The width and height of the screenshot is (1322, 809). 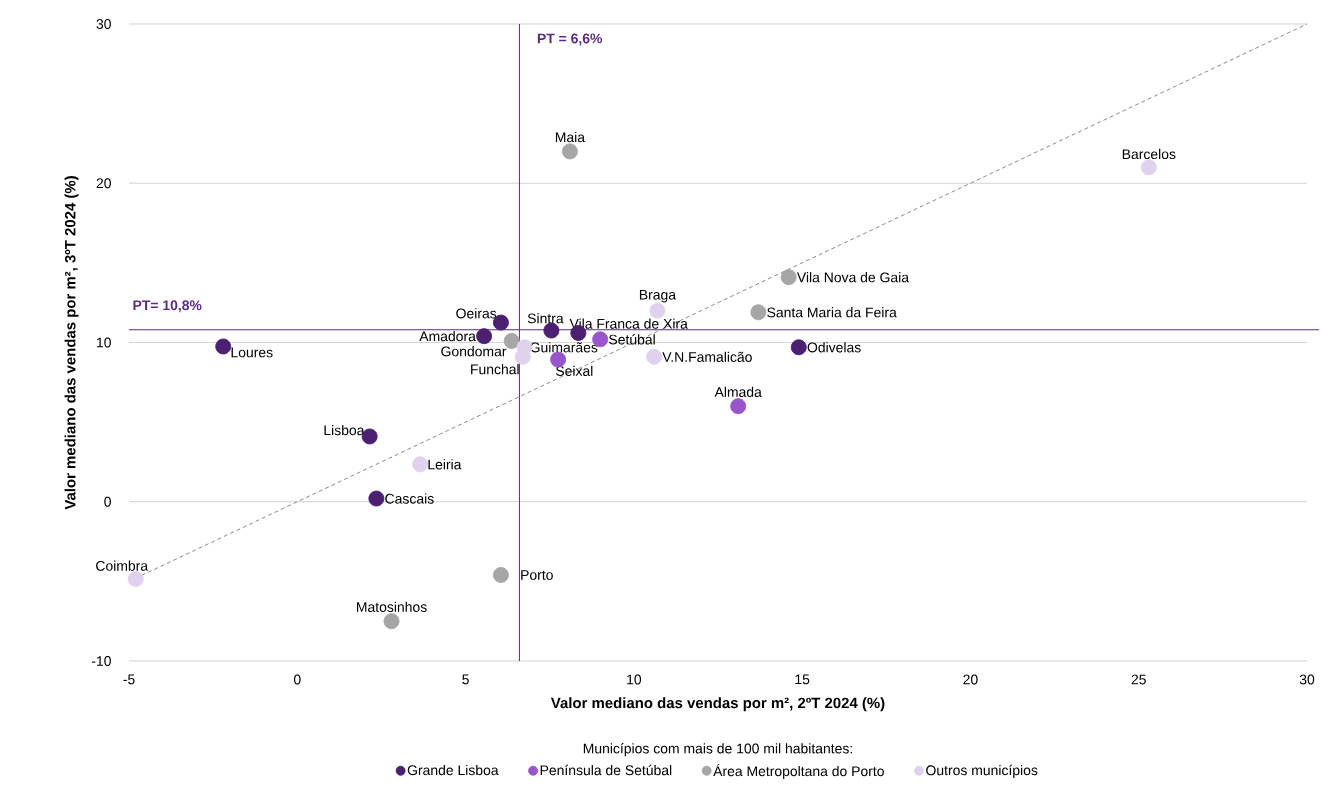 What do you see at coordinates (495, 369) in the screenshot?
I see `annotation: Funchal` at bounding box center [495, 369].